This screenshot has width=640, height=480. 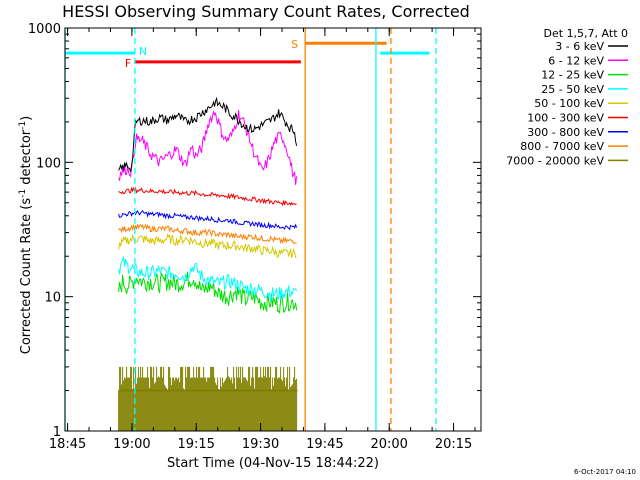 What do you see at coordinates (207, 246) in the screenshot?
I see `series-50-100keV-line` at bounding box center [207, 246].